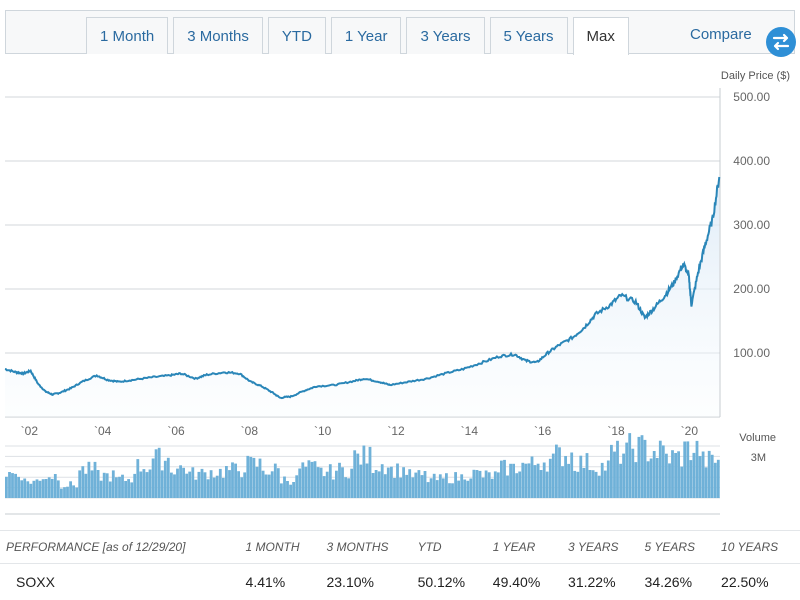  Describe the element at coordinates (601, 36) in the screenshot. I see `tab-max: Max` at that location.